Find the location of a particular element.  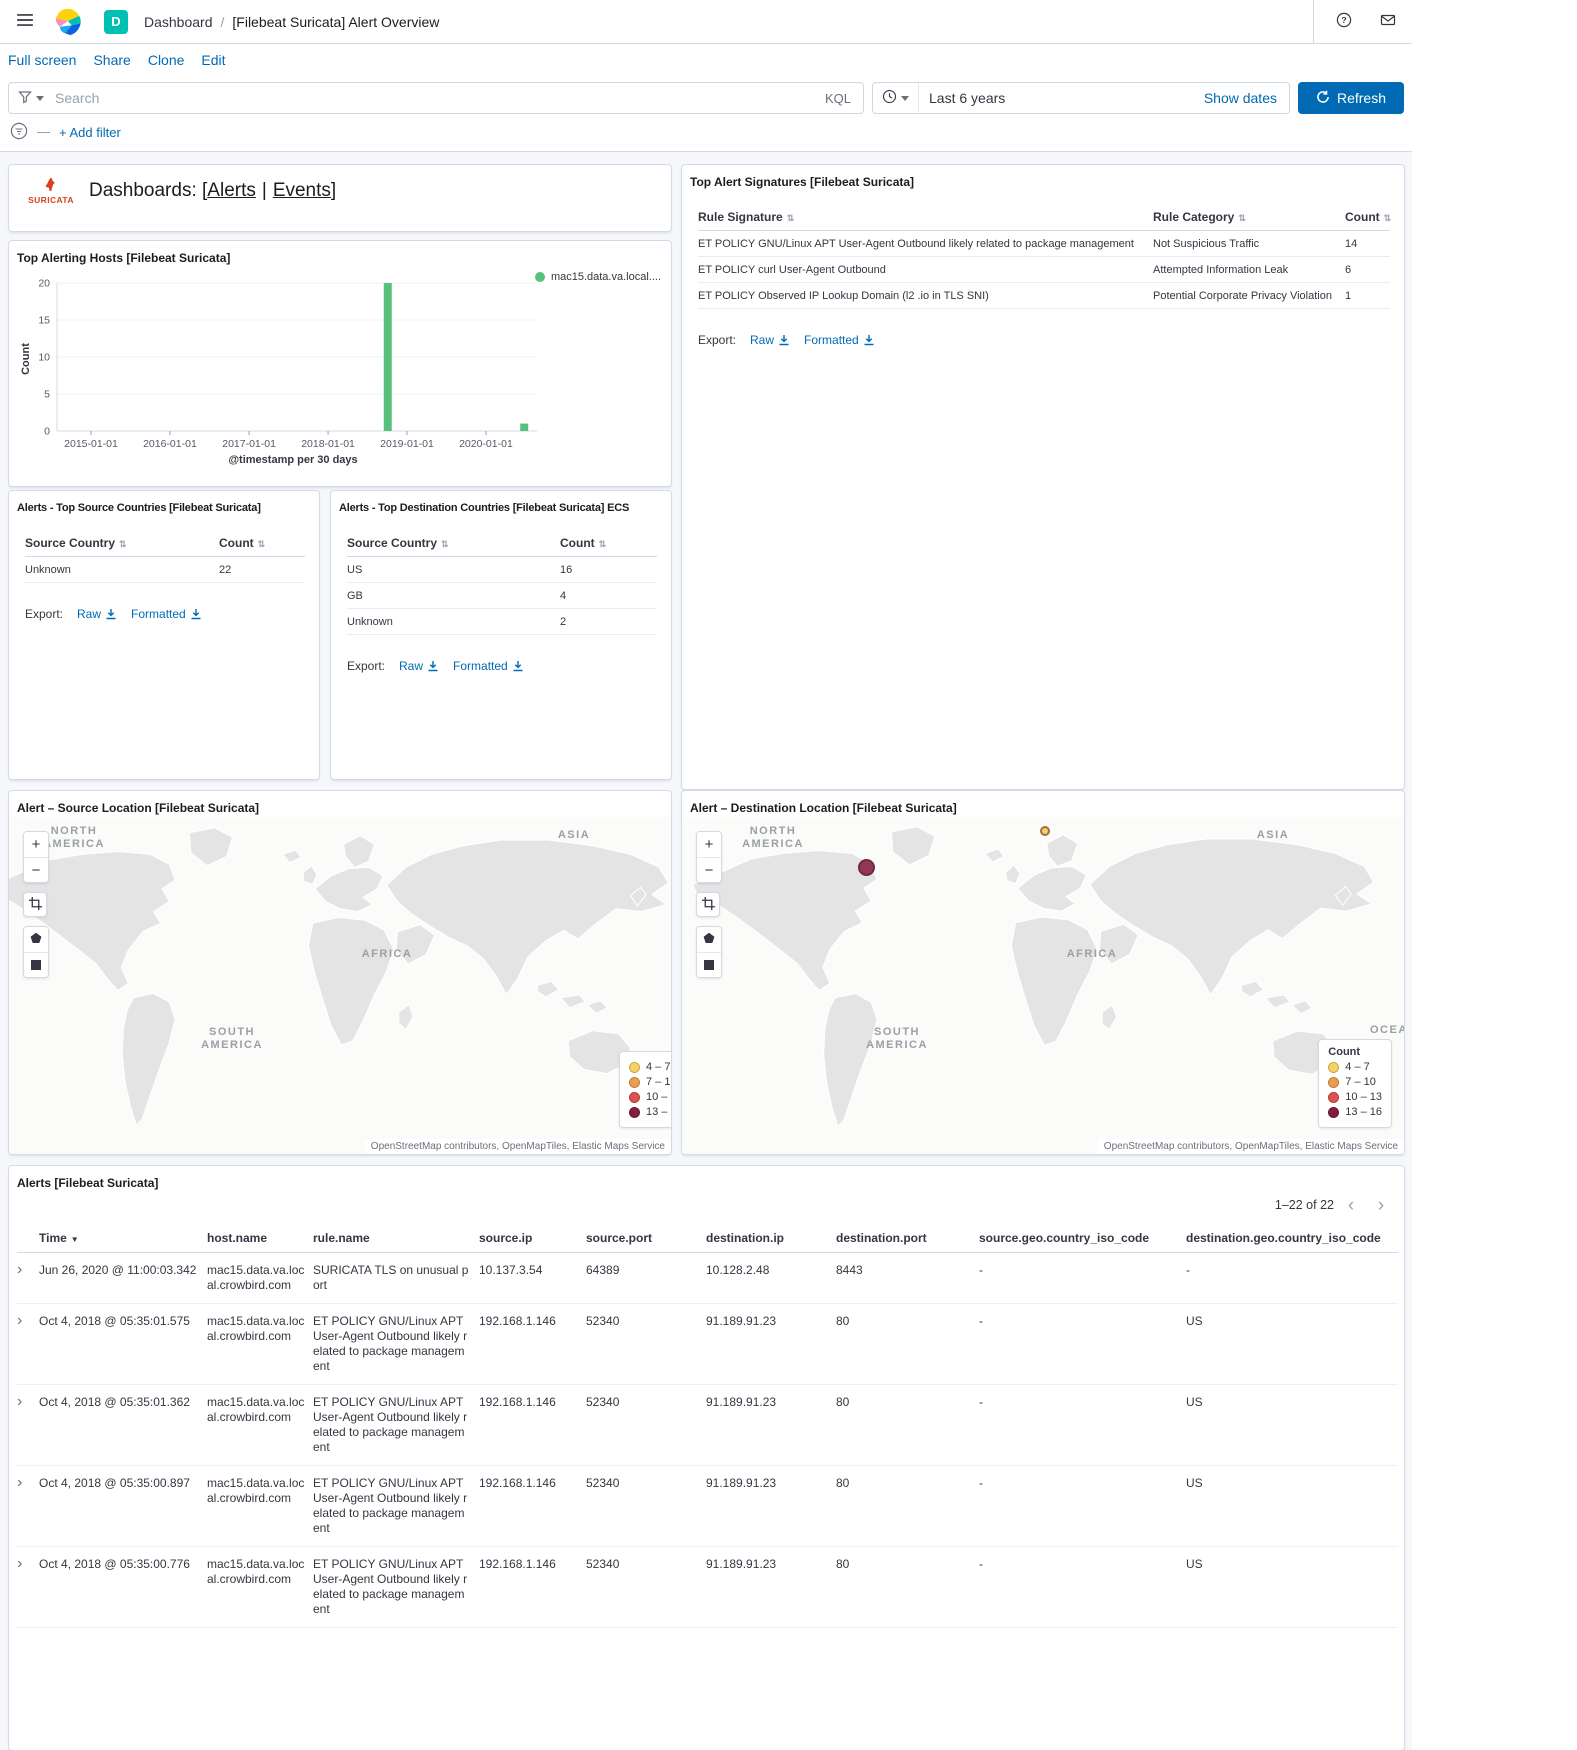

column-header-destination-geo: destination.geo.country_iso_code is located at coordinates (1292, 1238).